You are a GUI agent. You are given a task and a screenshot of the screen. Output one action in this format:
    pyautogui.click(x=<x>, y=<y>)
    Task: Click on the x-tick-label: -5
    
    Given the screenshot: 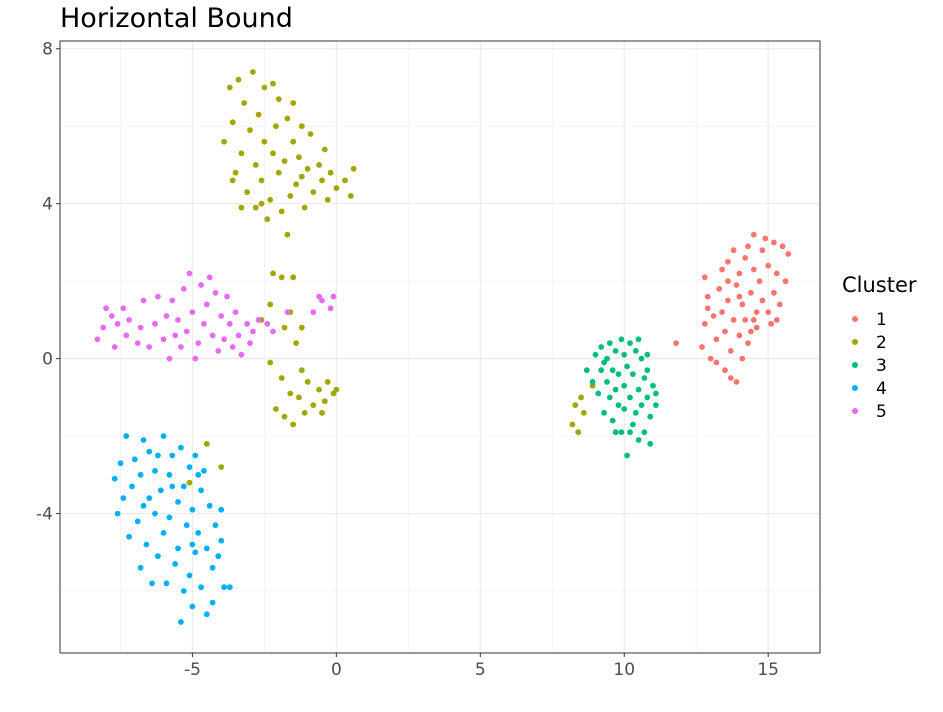 What is the action you would take?
    pyautogui.click(x=192, y=670)
    